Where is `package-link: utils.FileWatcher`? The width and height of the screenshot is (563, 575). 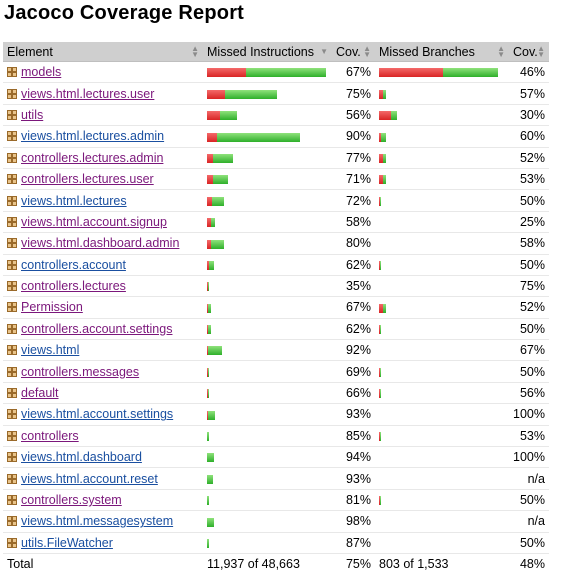 package-link: utils.FileWatcher is located at coordinates (67, 542).